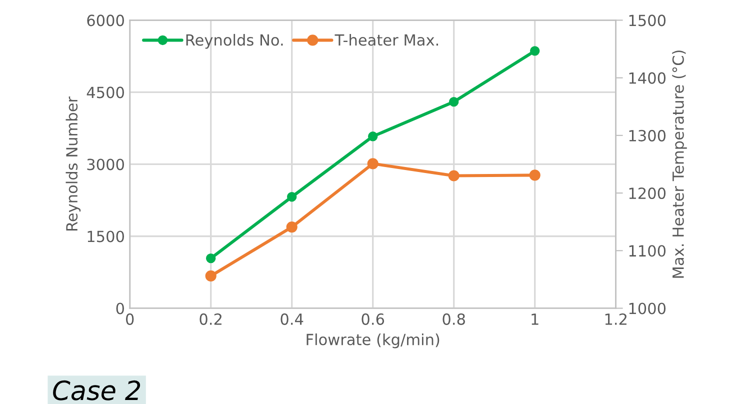  What do you see at coordinates (373, 340) in the screenshot?
I see `x-axis-title: Flowrate (kg/min)` at bounding box center [373, 340].